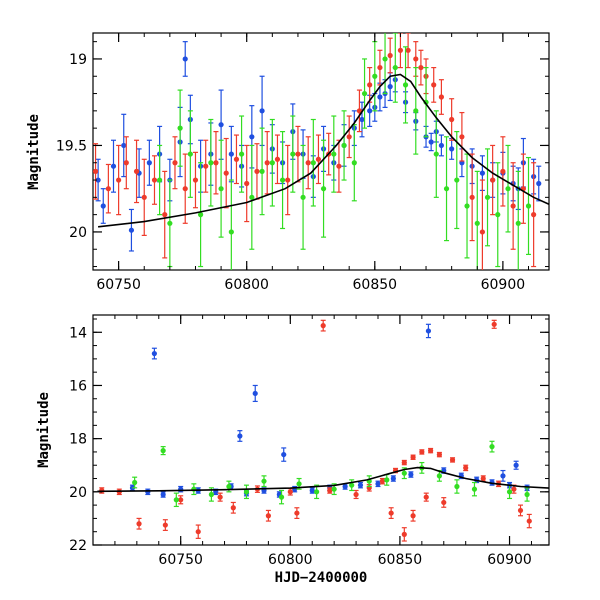 This screenshot has width=600, height=600. Describe the element at coordinates (78, 60) in the screenshot. I see `top-y-tick-label: 19` at that location.